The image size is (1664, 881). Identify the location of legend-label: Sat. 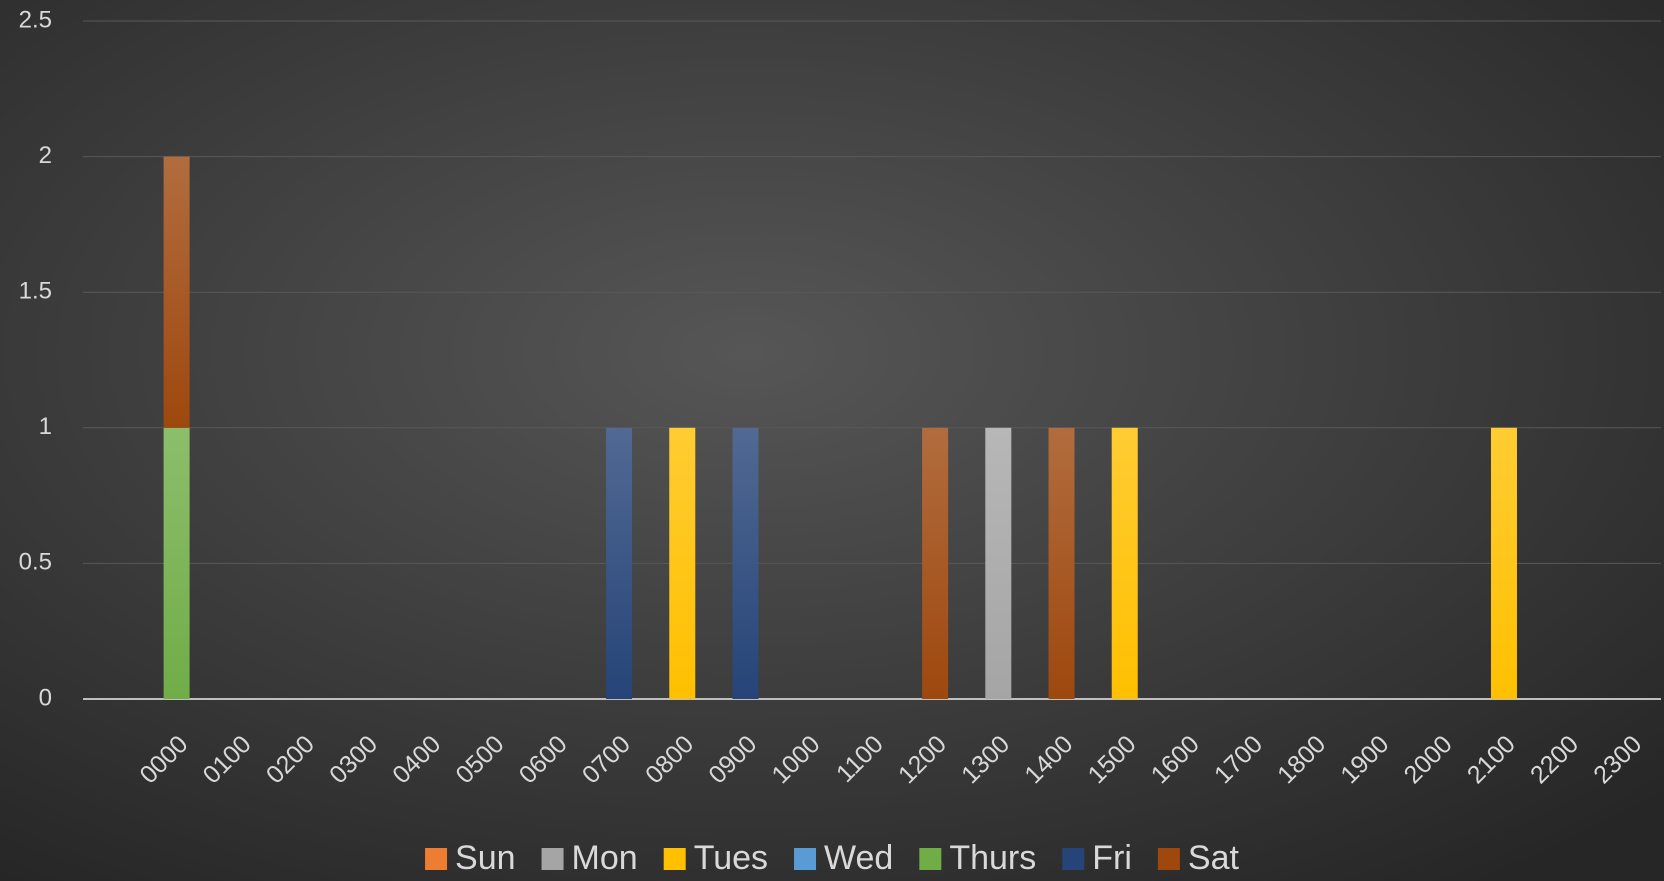
(1214, 858).